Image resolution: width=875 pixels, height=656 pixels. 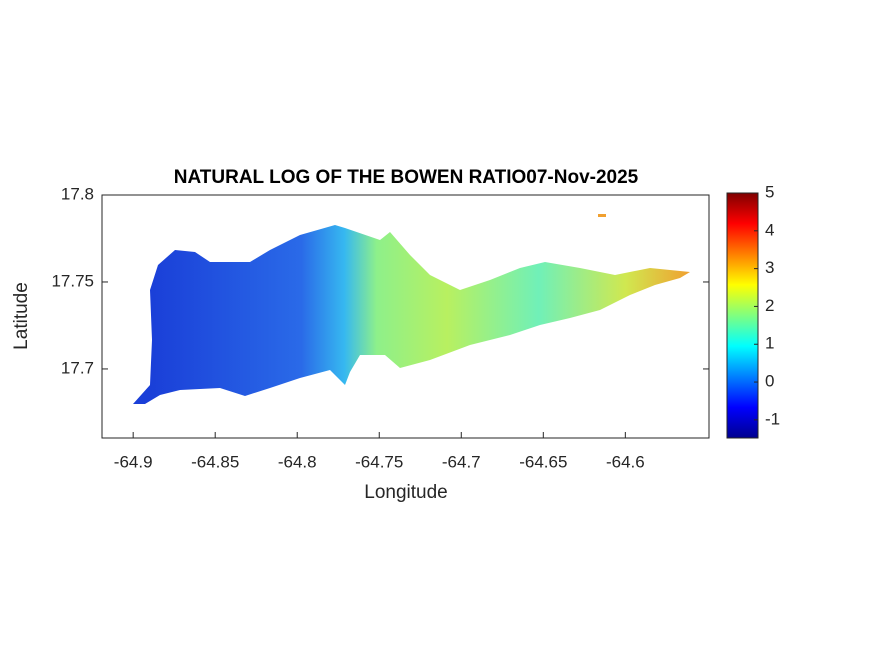 What do you see at coordinates (769, 343) in the screenshot?
I see `colorbar-tick-label: 1` at bounding box center [769, 343].